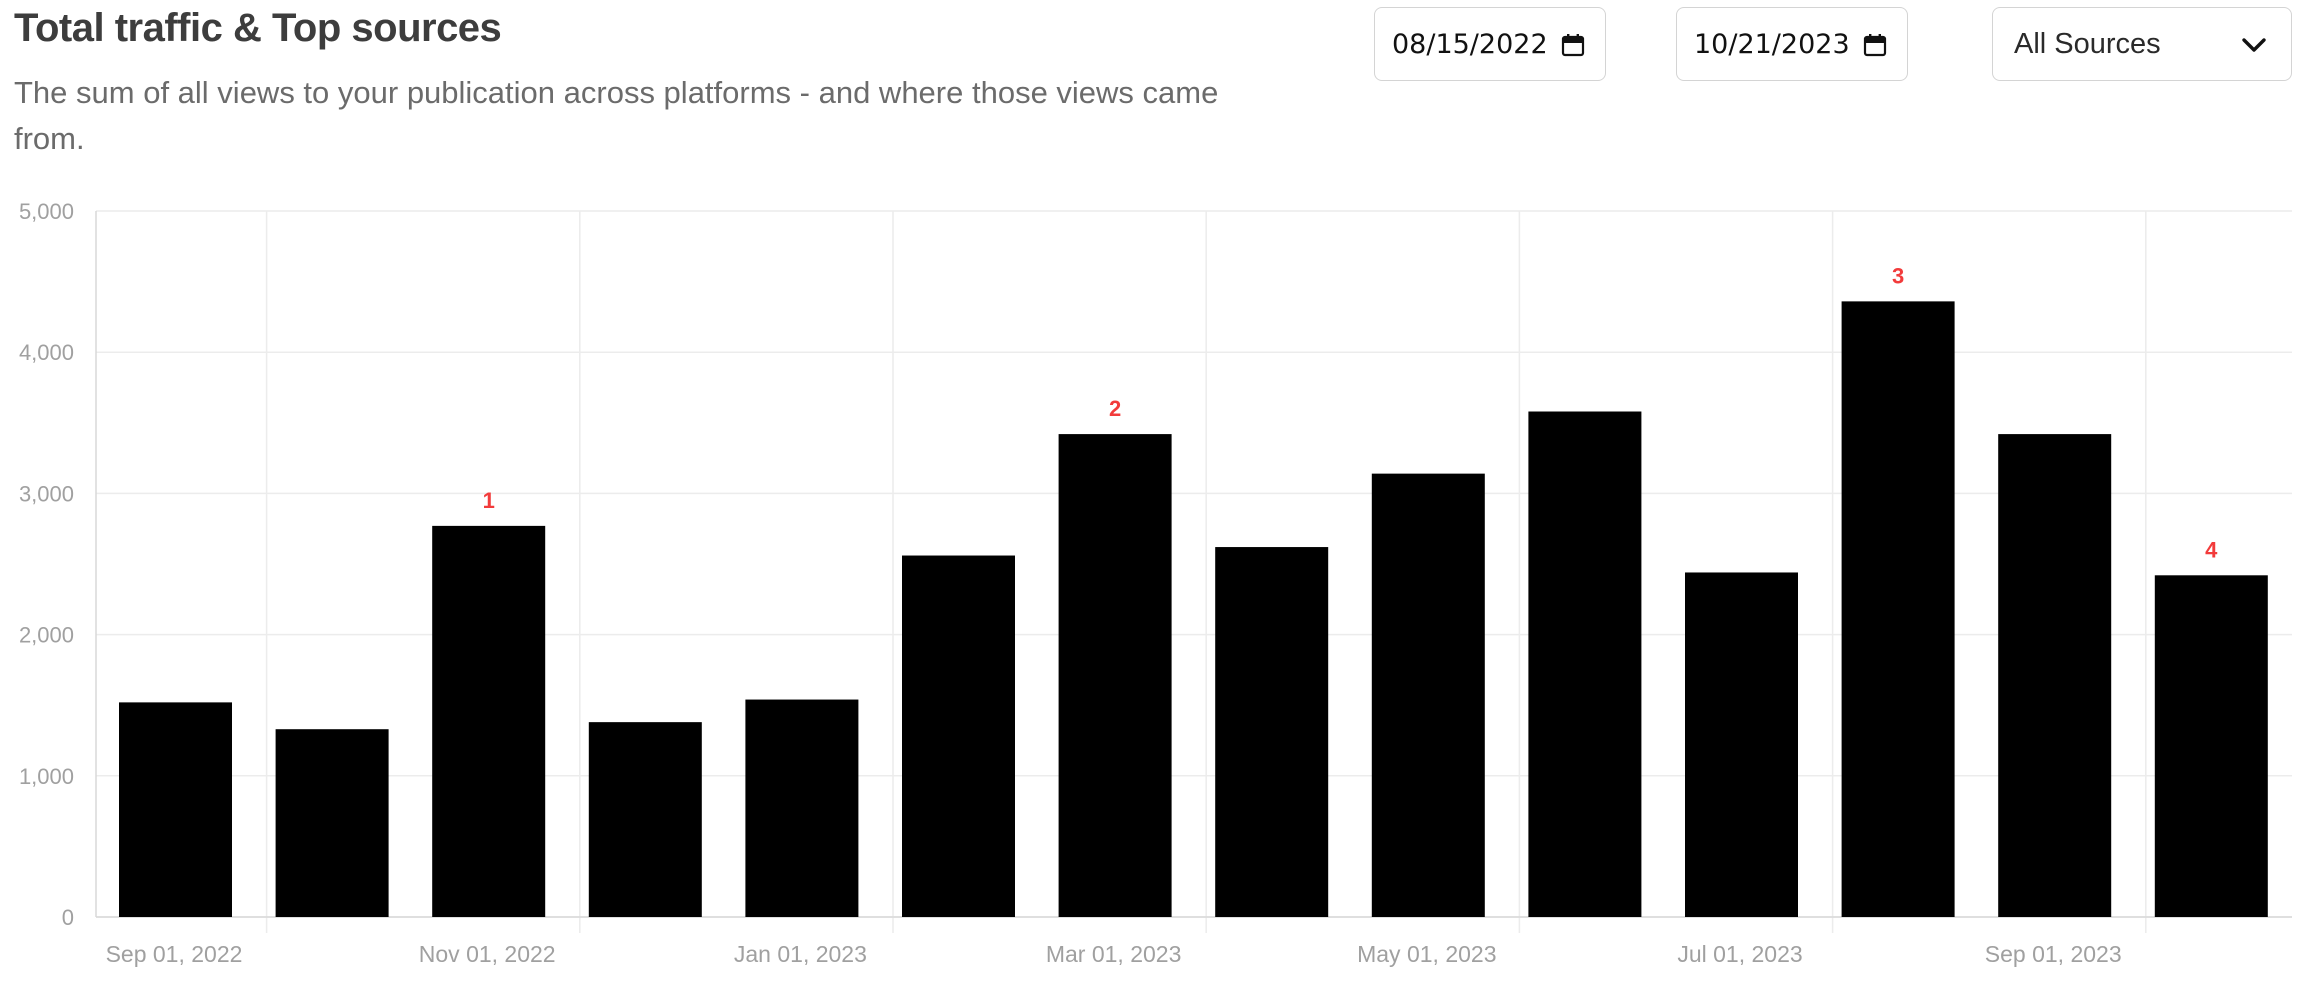 The width and height of the screenshot is (2302, 983). I want to click on x-tick-label: Mar 01, 2023, so click(1114, 954).